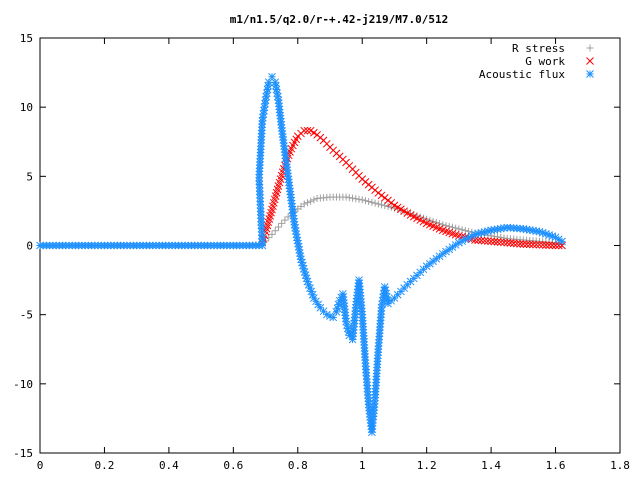  What do you see at coordinates (620, 465) in the screenshot?
I see `x-tick-label: 1.8` at bounding box center [620, 465].